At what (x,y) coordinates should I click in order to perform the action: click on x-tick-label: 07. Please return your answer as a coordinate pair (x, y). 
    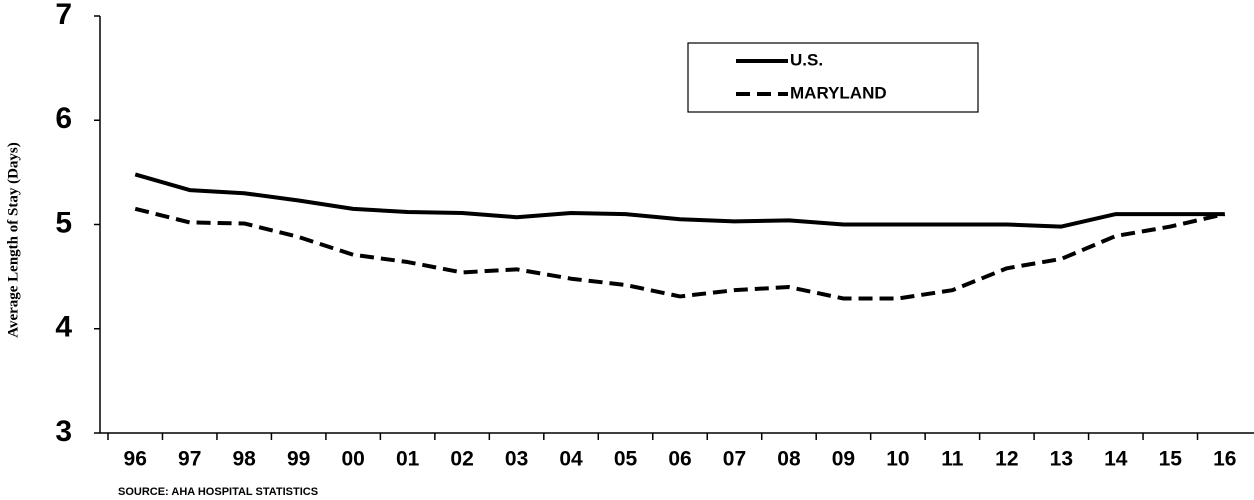
    Looking at the image, I should click on (734, 459).